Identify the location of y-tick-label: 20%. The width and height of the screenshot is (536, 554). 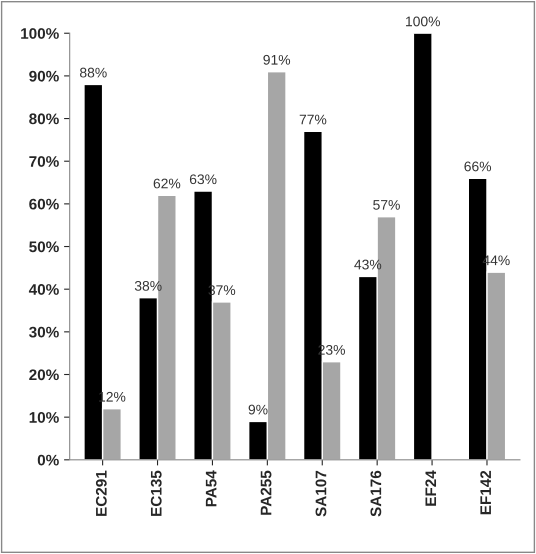
(44, 374).